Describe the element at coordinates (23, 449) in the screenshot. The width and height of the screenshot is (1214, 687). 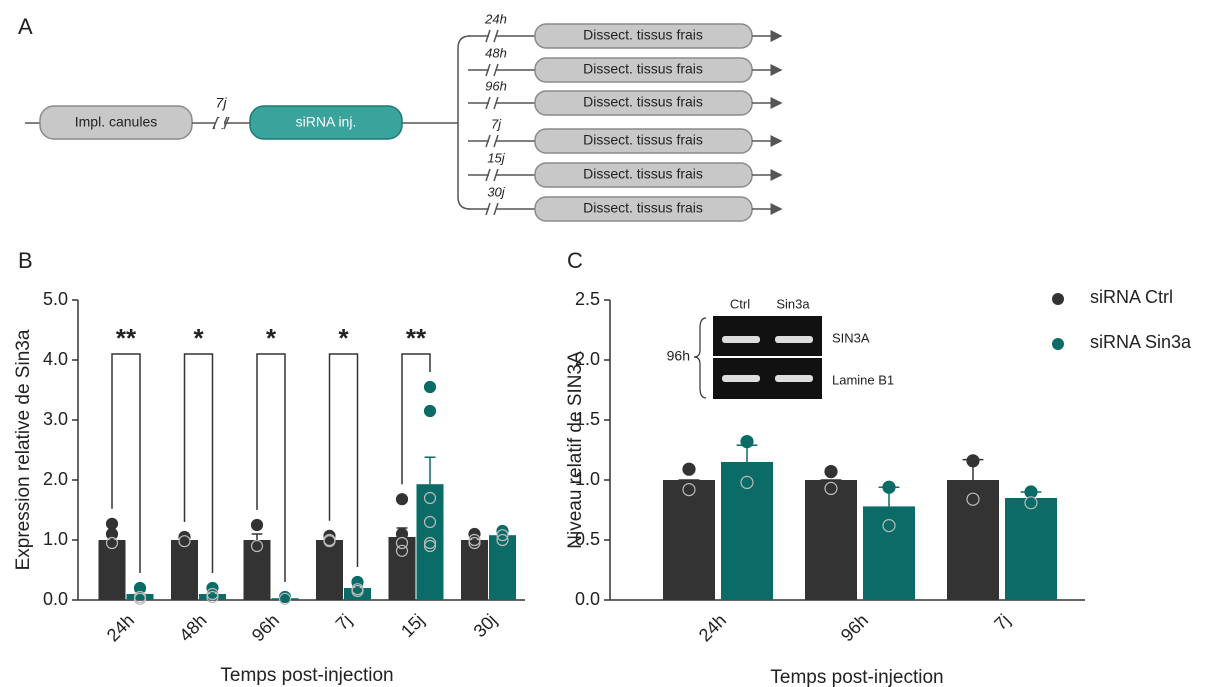
I see `y-axis-label: Expression relative de Sin3a` at that location.